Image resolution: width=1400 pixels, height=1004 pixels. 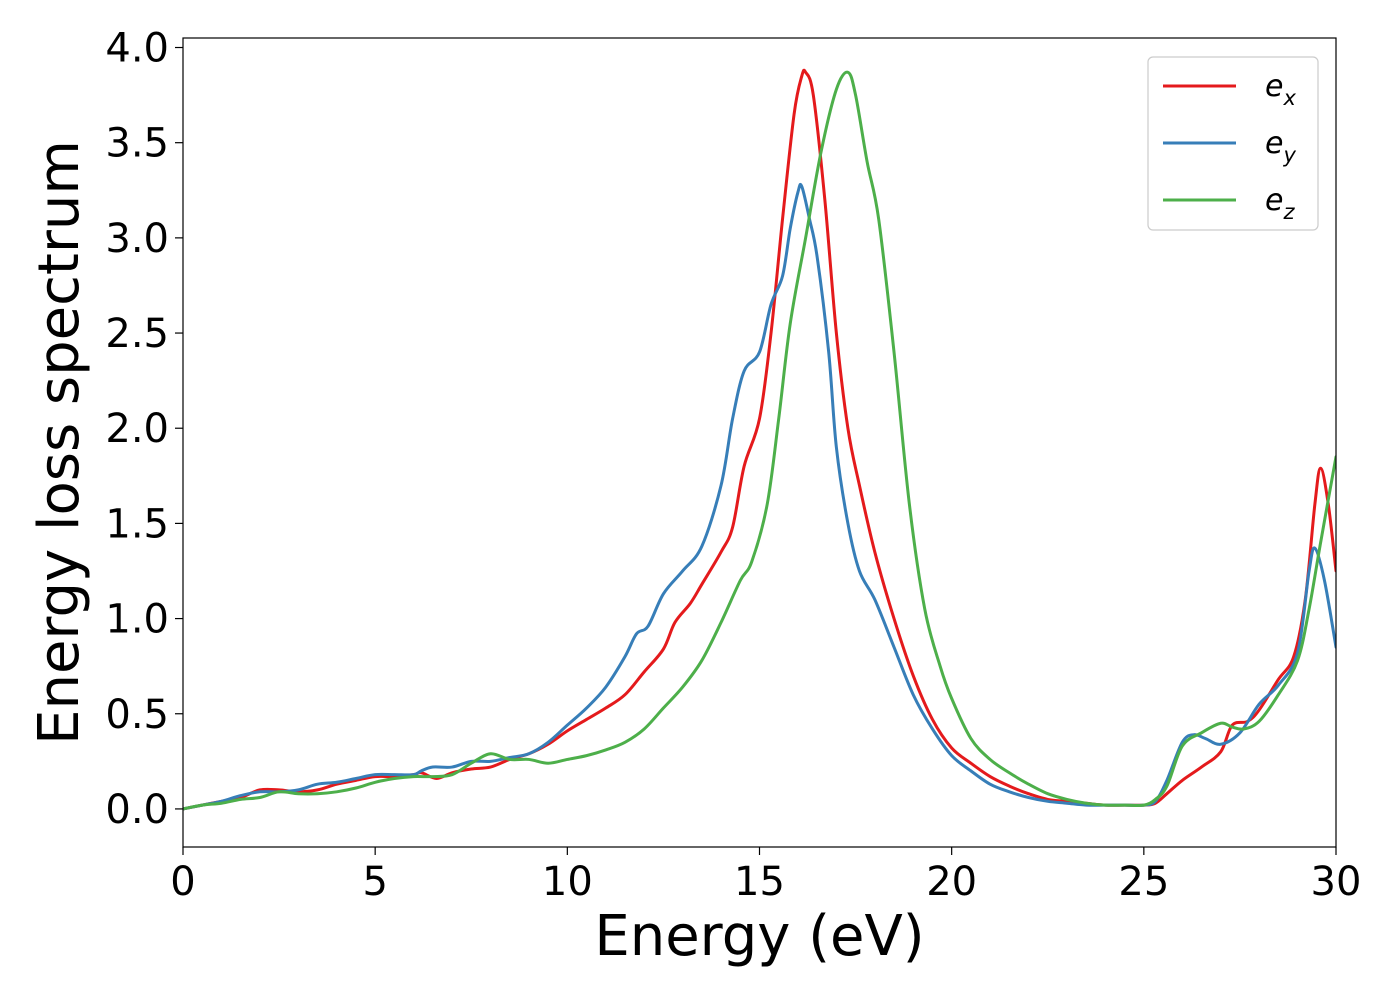 What do you see at coordinates (1289, 98) in the screenshot?
I see `legend-label-subscript: x` at bounding box center [1289, 98].